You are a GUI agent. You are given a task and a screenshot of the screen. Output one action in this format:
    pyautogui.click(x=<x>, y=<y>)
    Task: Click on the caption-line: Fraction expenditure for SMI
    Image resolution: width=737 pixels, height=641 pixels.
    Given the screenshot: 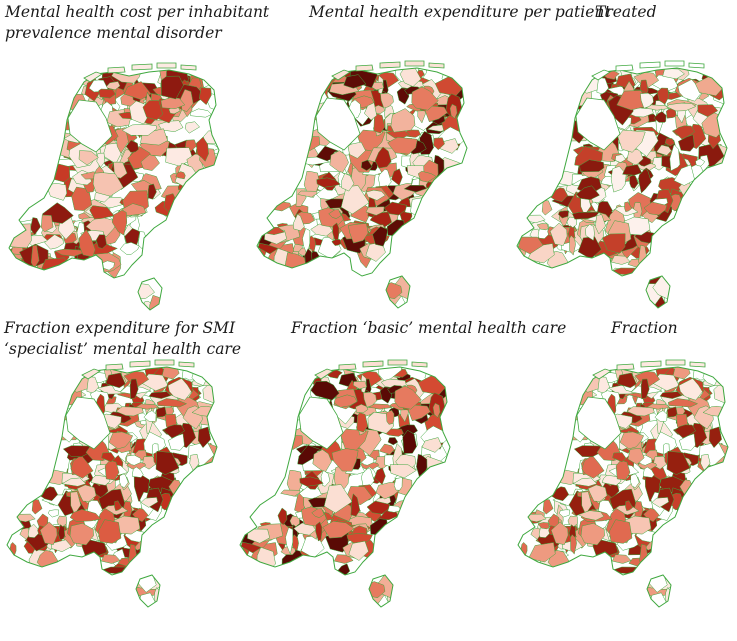 What is the action you would take?
    pyautogui.click(x=120, y=328)
    